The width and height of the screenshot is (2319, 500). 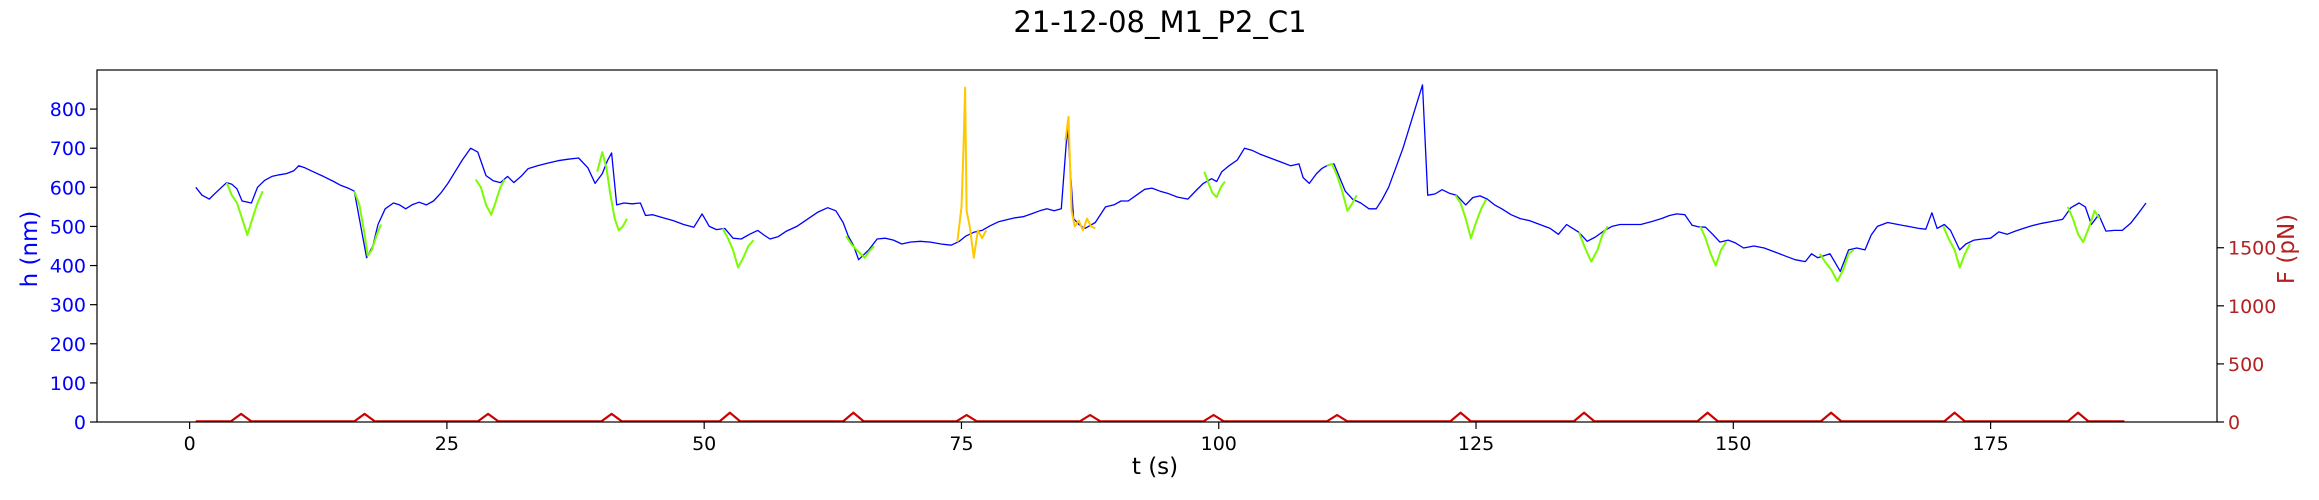 I want to click on y-left-tick-label: 200, so click(x=68, y=345).